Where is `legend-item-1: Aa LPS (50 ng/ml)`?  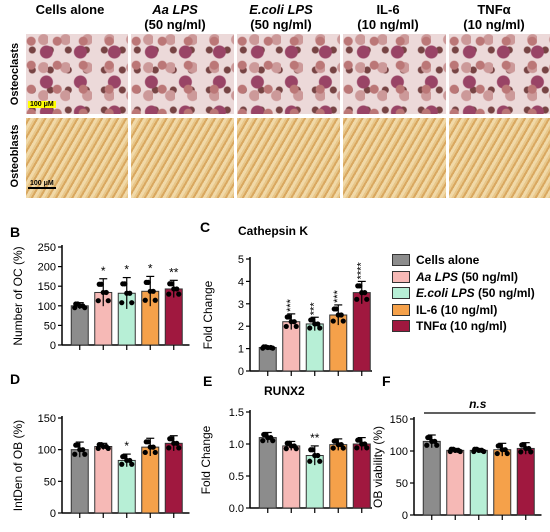 legend-item-1: Aa LPS (50 ng/ml) is located at coordinates (463, 277).